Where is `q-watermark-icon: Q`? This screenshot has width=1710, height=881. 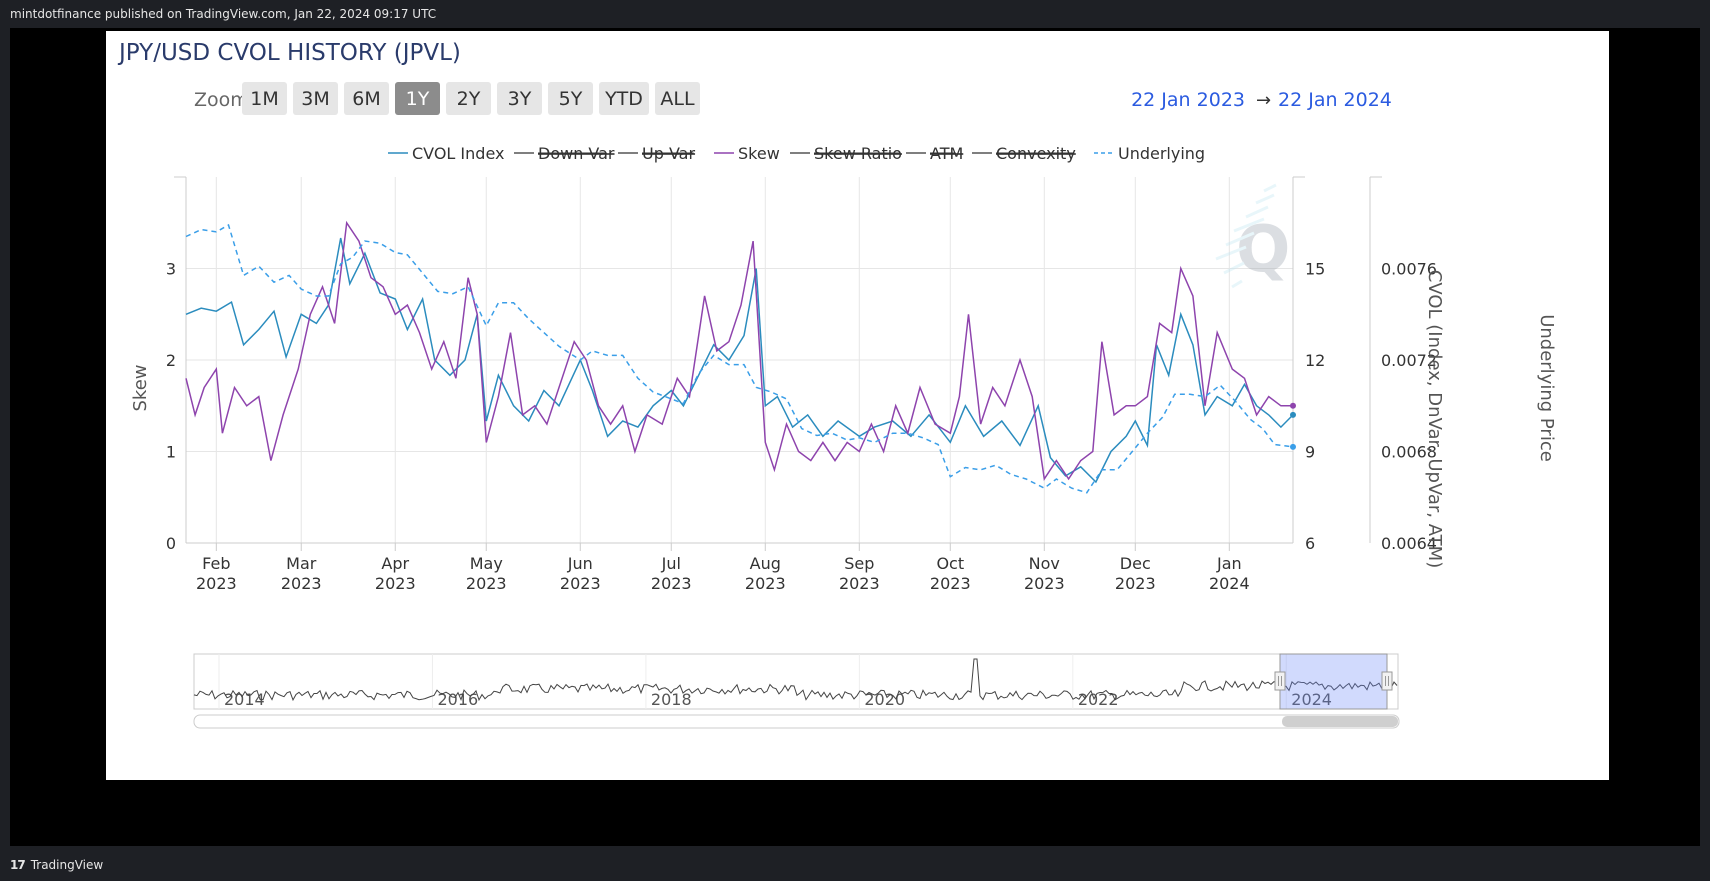
q-watermark-icon: Q is located at coordinates (1252, 236).